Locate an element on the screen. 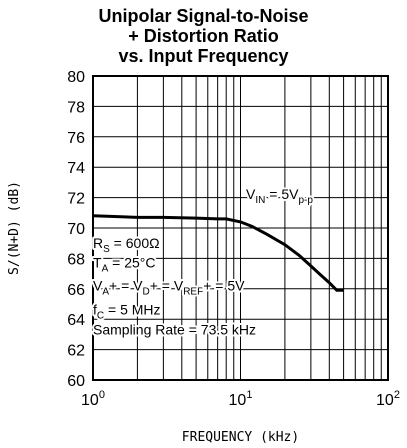  x-tick-labels: 10⁰ 10¹ 10² is located at coordinates (240, 399).